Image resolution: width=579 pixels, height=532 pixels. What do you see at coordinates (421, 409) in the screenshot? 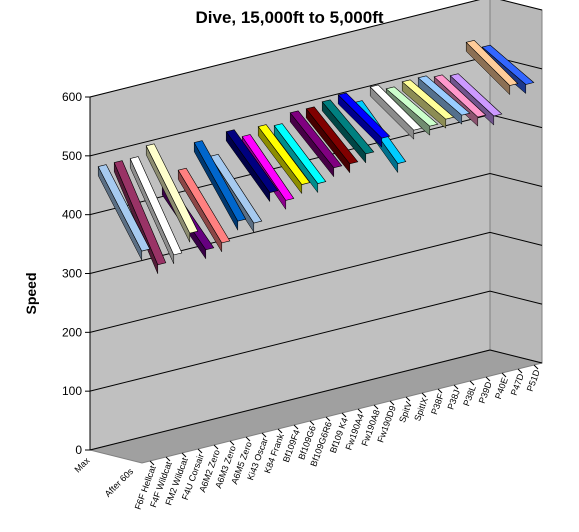
I see `series-label: SpitIX` at bounding box center [421, 409].